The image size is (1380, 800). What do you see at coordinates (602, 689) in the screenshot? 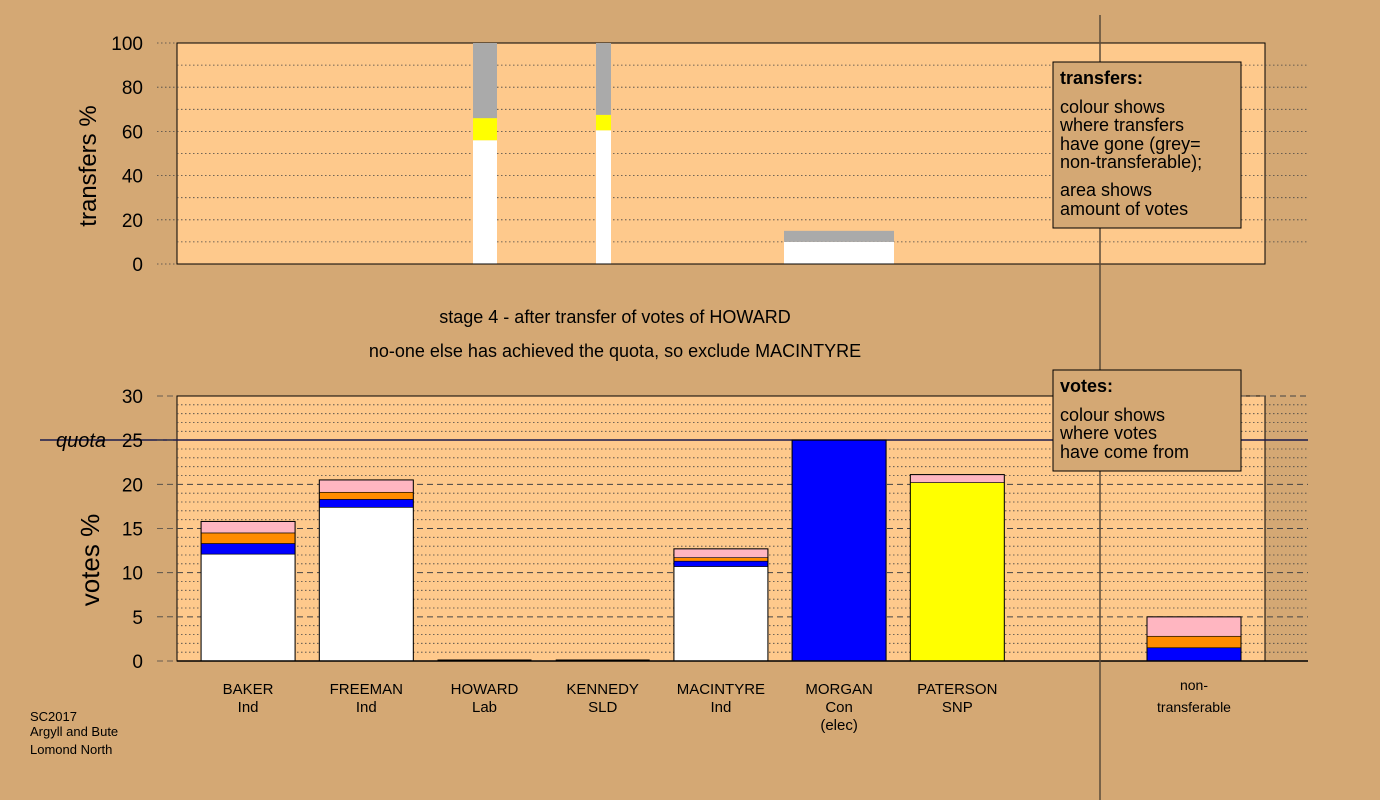
I see `candidate-name: KENNEDY` at bounding box center [602, 689].